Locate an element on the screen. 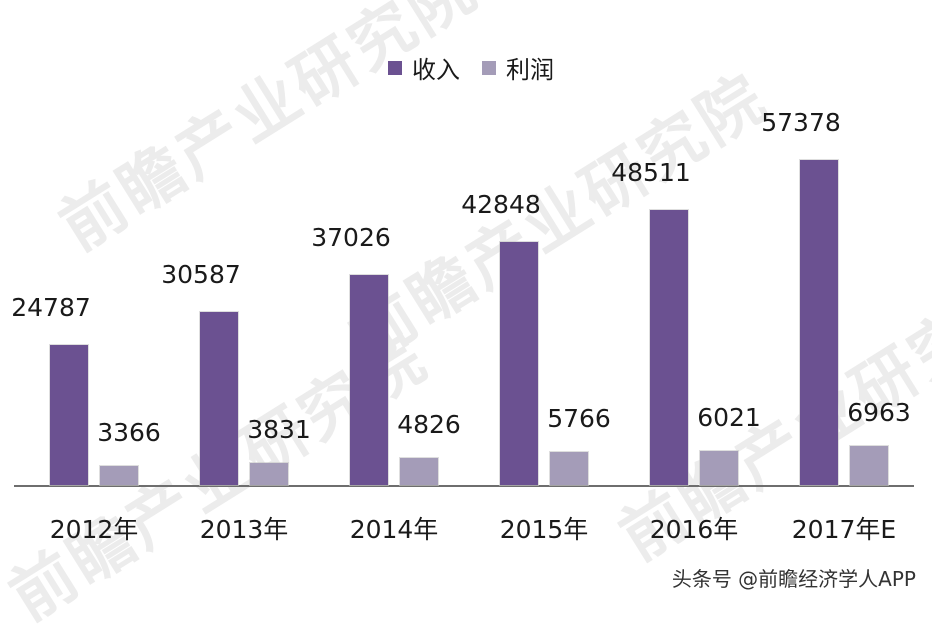  data-label-profit: 5766 is located at coordinates (579, 418).